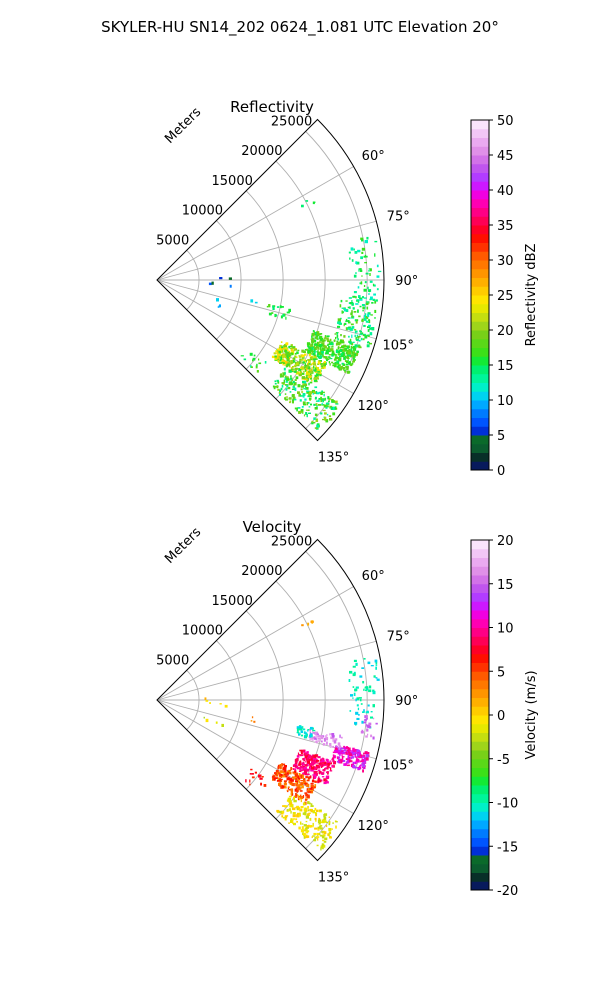 Image resolution: width=600 pixels, height=1000 pixels. What do you see at coordinates (232, 181) in the screenshot?
I see `radial-tick-label: 15000` at bounding box center [232, 181].